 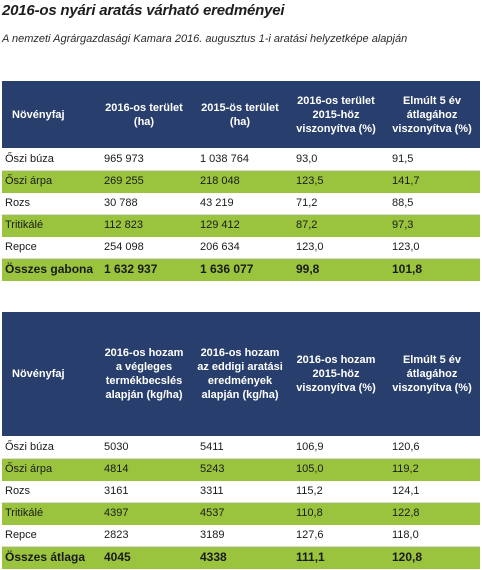 What do you see at coordinates (144, 513) in the screenshot?
I see `cell-value: 4397` at bounding box center [144, 513].